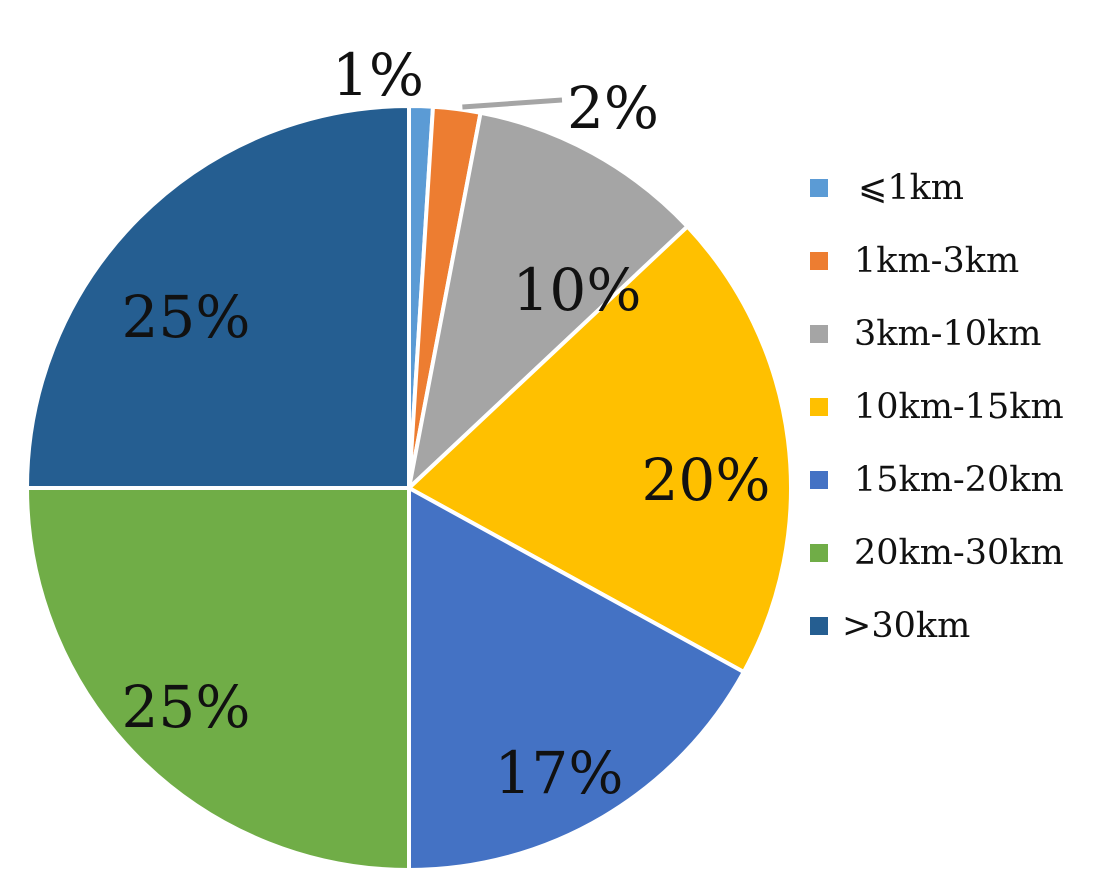 The image size is (1110, 883). Describe the element at coordinates (559, 773) in the screenshot. I see `data-label: 17%` at that location.